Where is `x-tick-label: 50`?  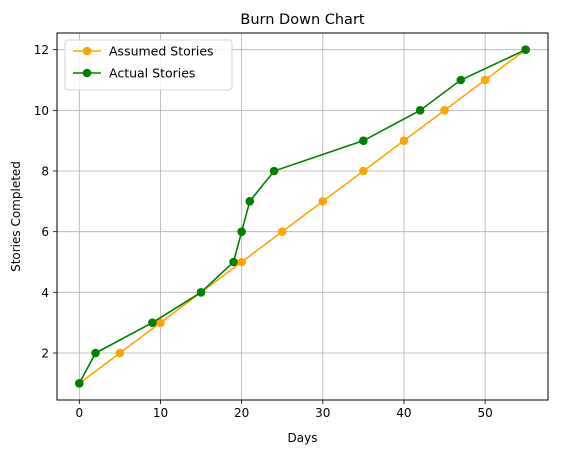
x-tick-label: 50 is located at coordinates (484, 413).